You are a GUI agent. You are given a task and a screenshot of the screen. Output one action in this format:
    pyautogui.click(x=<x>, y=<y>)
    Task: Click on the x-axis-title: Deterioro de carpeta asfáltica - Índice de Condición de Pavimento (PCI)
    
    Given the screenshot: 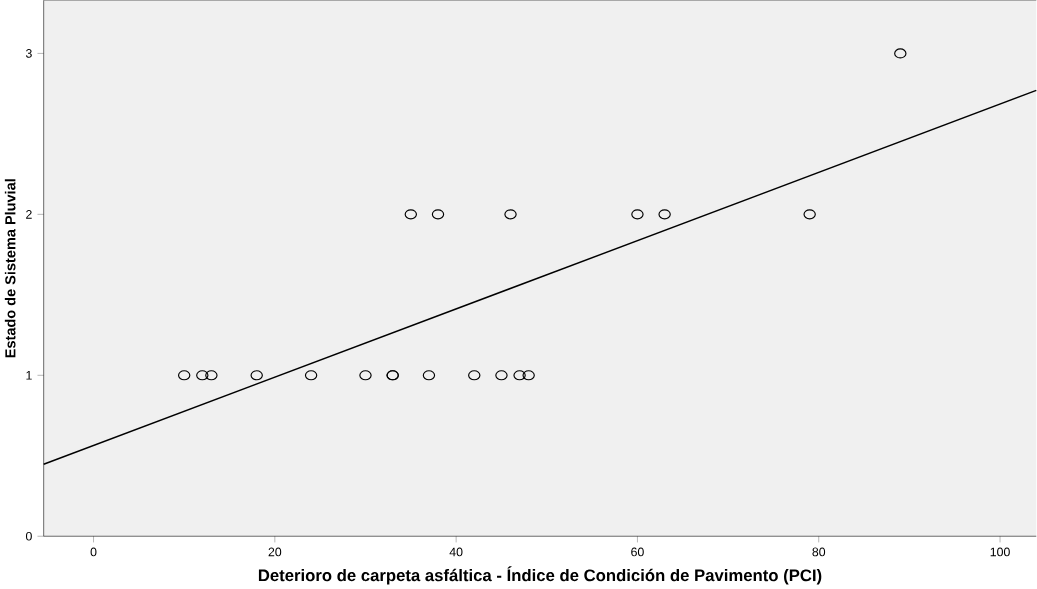 What is the action you would take?
    pyautogui.click(x=540, y=575)
    